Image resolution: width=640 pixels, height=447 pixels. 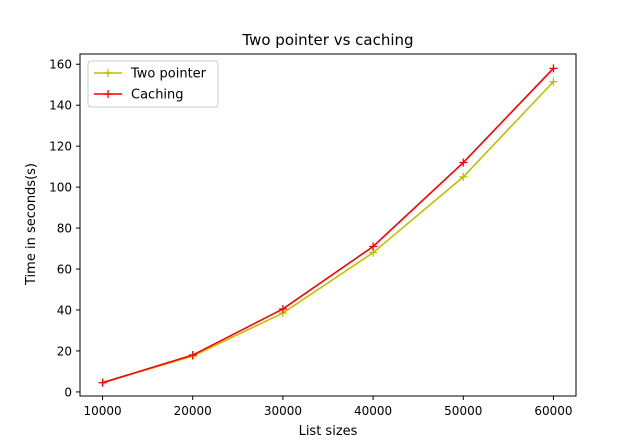 I want to click on chart-title: Two pointer vs caching, so click(x=327, y=40).